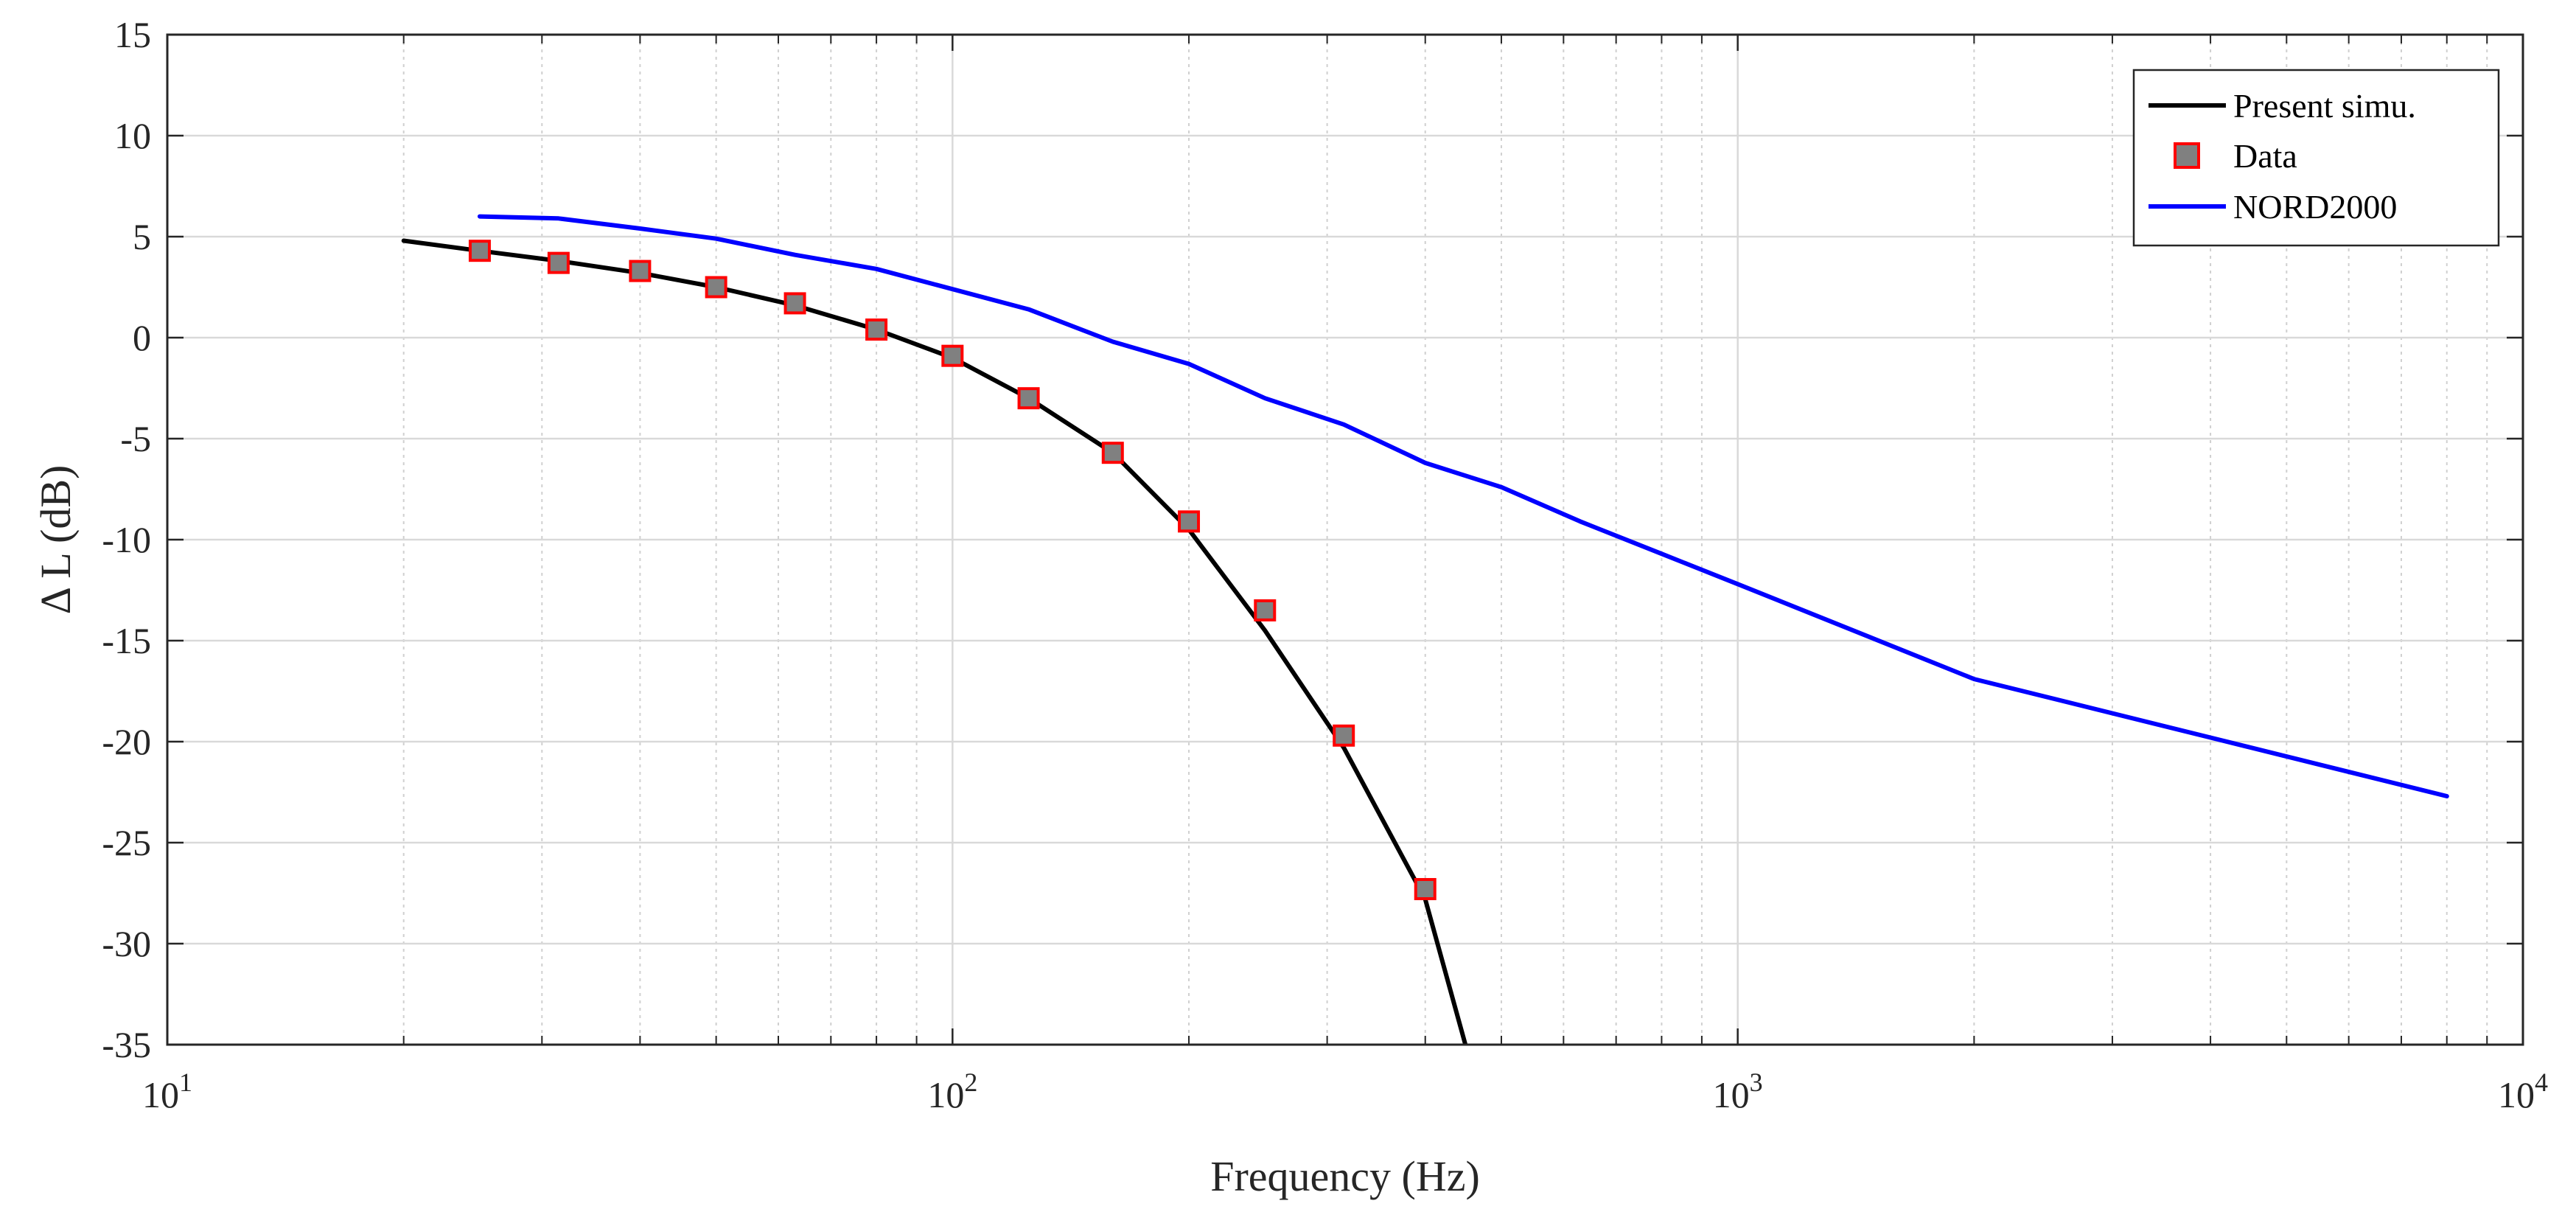  I want to click on x-tick-labels: 10¹ 10² 10³ 10⁴, so click(1345, 1091).